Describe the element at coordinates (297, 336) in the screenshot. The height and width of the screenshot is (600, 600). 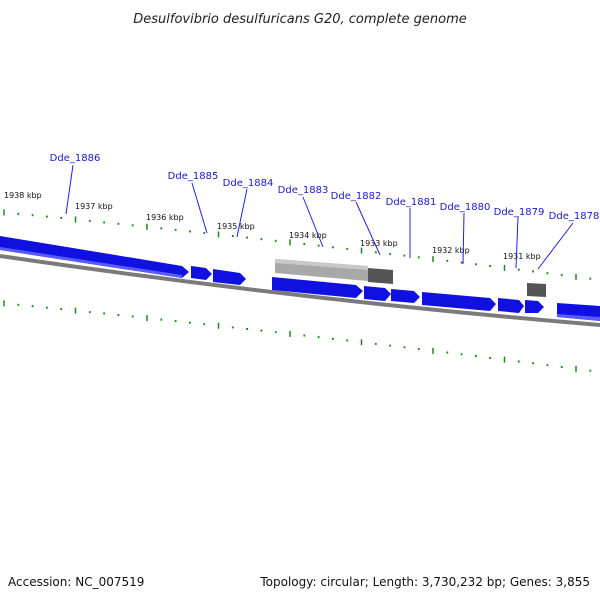
I see `scale-ticks-inner` at that location.